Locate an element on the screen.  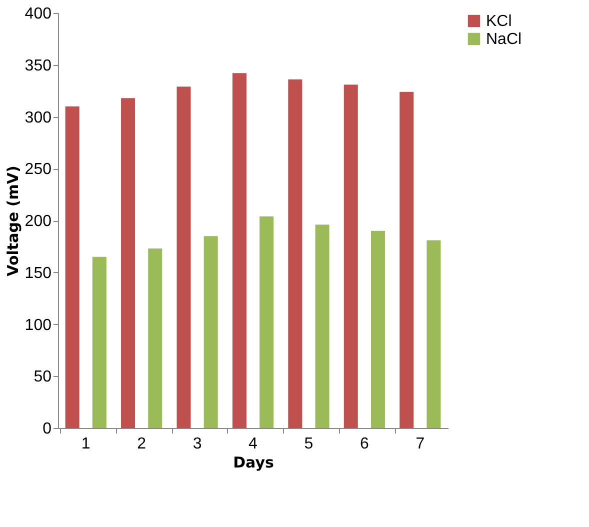
x-tick-label: 2 is located at coordinates (141, 444).